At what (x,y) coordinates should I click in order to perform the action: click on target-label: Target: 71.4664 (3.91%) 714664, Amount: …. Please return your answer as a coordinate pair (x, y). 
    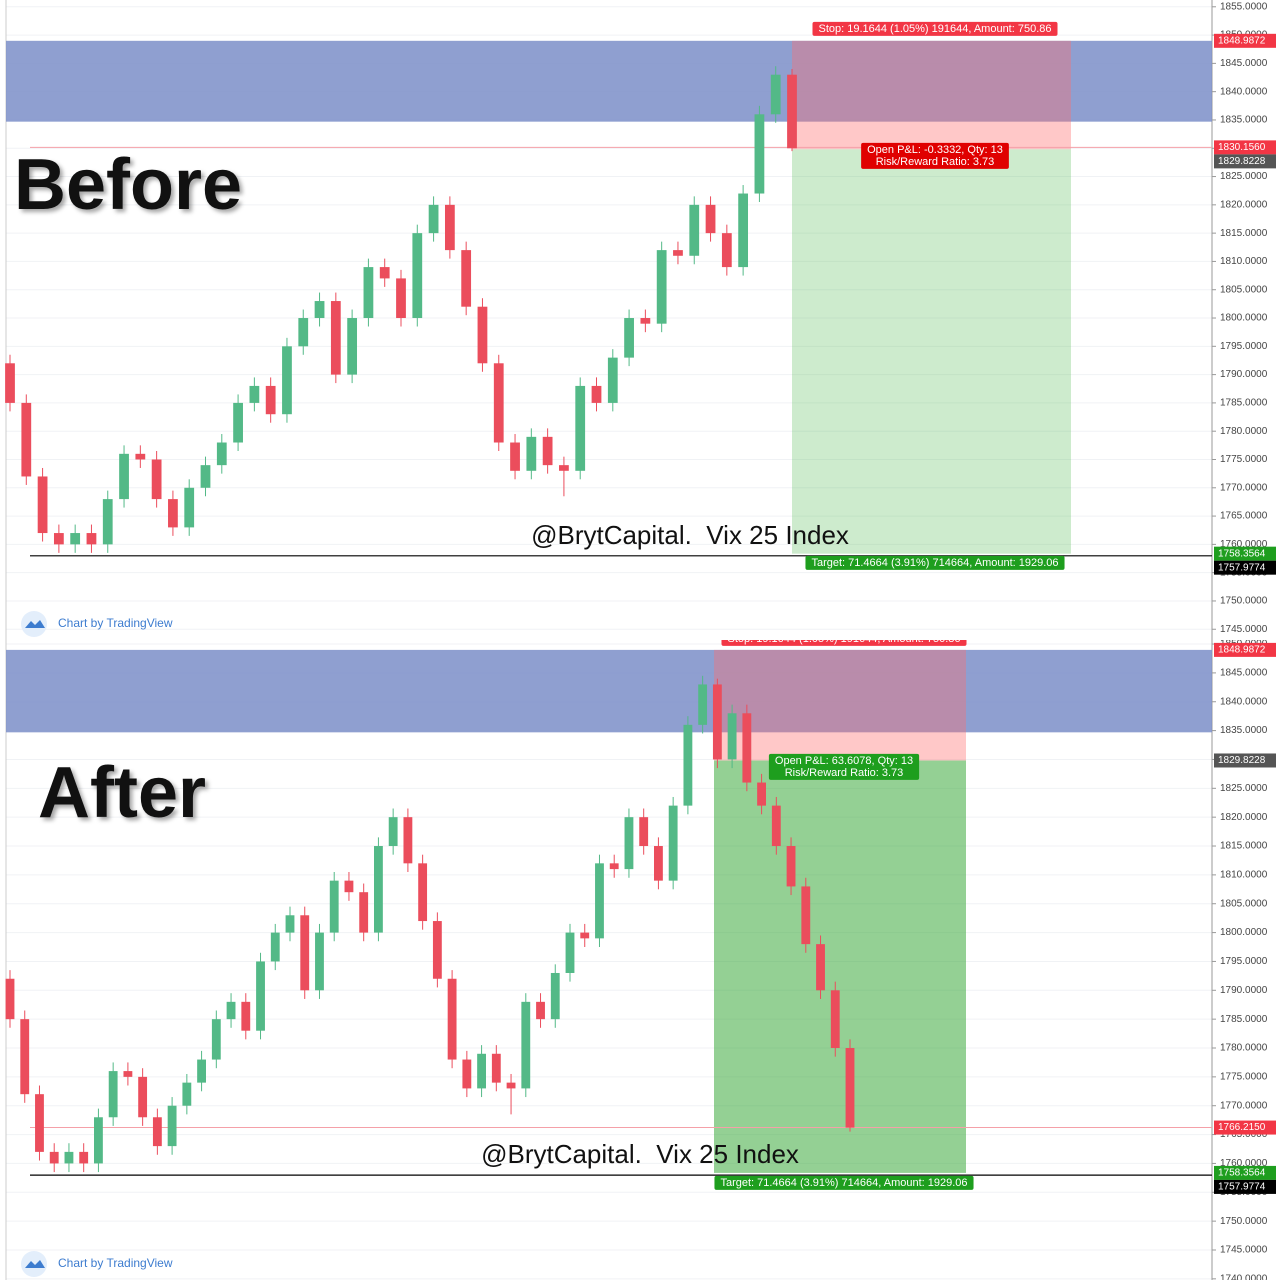
    Looking at the image, I should click on (934, 563).